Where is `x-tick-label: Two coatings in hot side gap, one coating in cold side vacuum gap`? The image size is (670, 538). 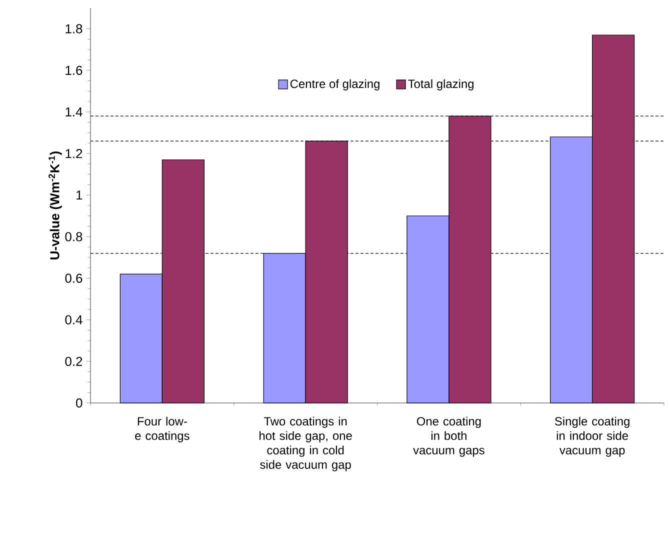 x-tick-label: Two coatings in hot side gap, one coating in cold side vacuum gap is located at coordinates (306, 444).